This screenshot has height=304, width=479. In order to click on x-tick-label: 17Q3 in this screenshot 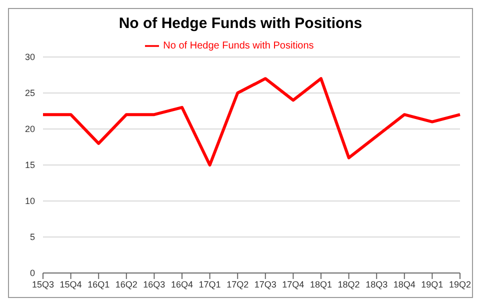, I will do `click(265, 284)`.